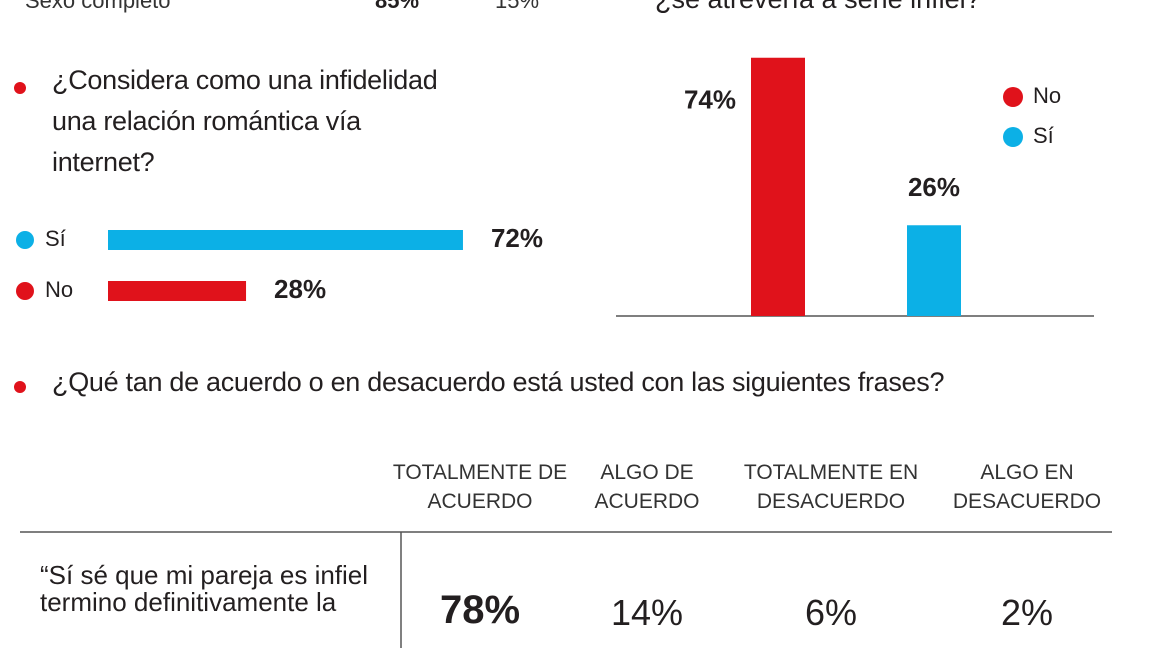 The width and height of the screenshot is (1152, 648). I want to click on column-header: TOTALMENTE EN DESACUERDO, so click(831, 487).